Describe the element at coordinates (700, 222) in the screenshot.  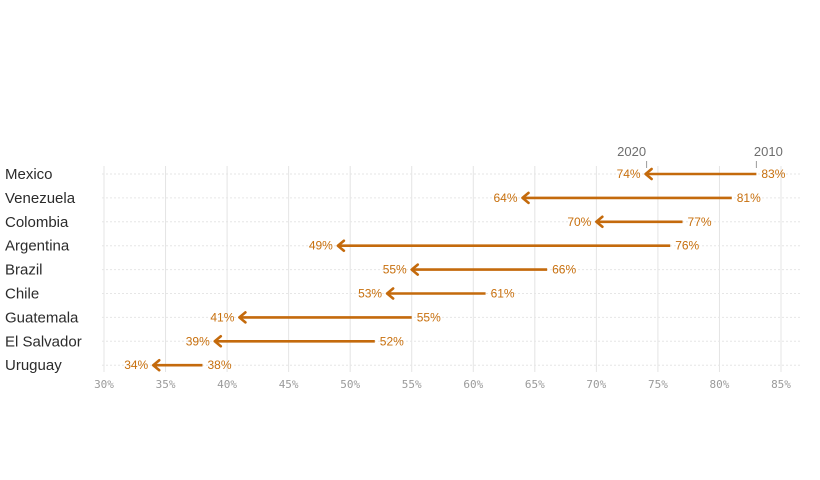
I see `value-label-2010: 77%` at that location.